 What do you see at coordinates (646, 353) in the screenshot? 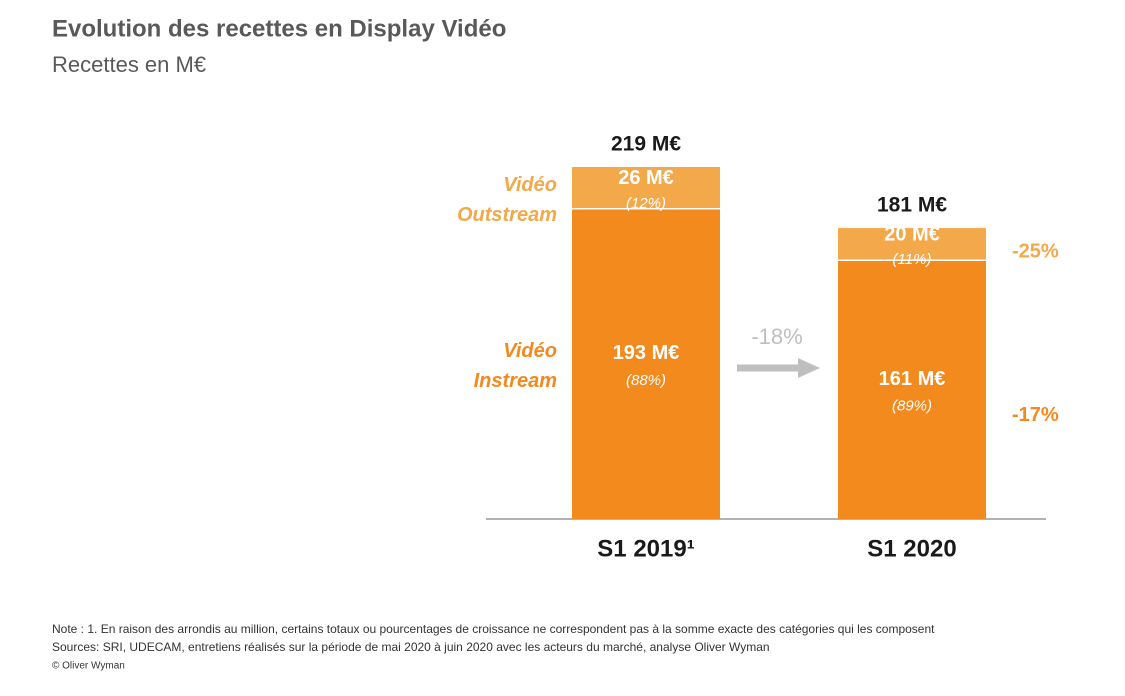
I see `value-label: 193 M€` at bounding box center [646, 353].